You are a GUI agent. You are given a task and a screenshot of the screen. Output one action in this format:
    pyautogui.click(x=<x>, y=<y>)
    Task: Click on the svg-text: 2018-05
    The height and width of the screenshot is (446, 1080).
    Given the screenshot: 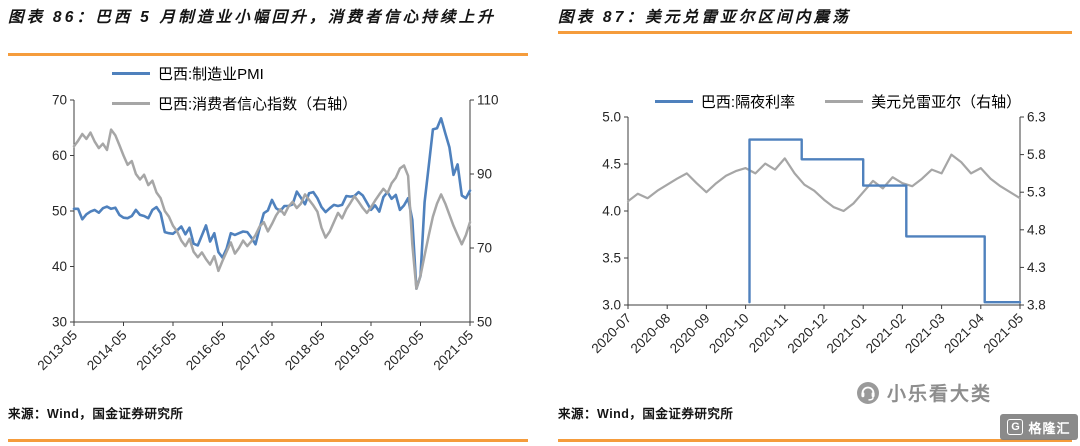 What is the action you would take?
    pyautogui.click(x=305, y=351)
    